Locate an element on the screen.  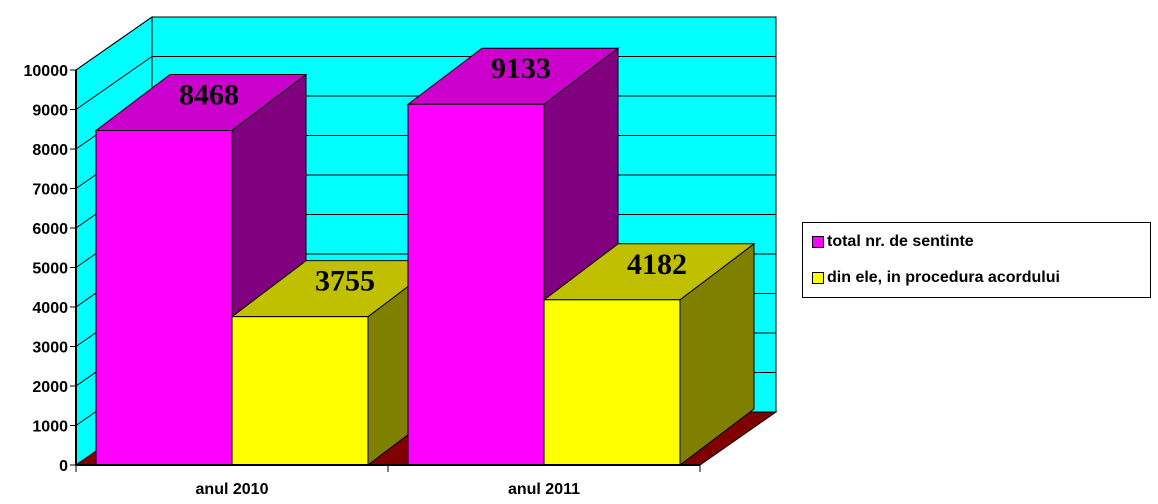
y-tick-label: 3000 is located at coordinates (50, 348).